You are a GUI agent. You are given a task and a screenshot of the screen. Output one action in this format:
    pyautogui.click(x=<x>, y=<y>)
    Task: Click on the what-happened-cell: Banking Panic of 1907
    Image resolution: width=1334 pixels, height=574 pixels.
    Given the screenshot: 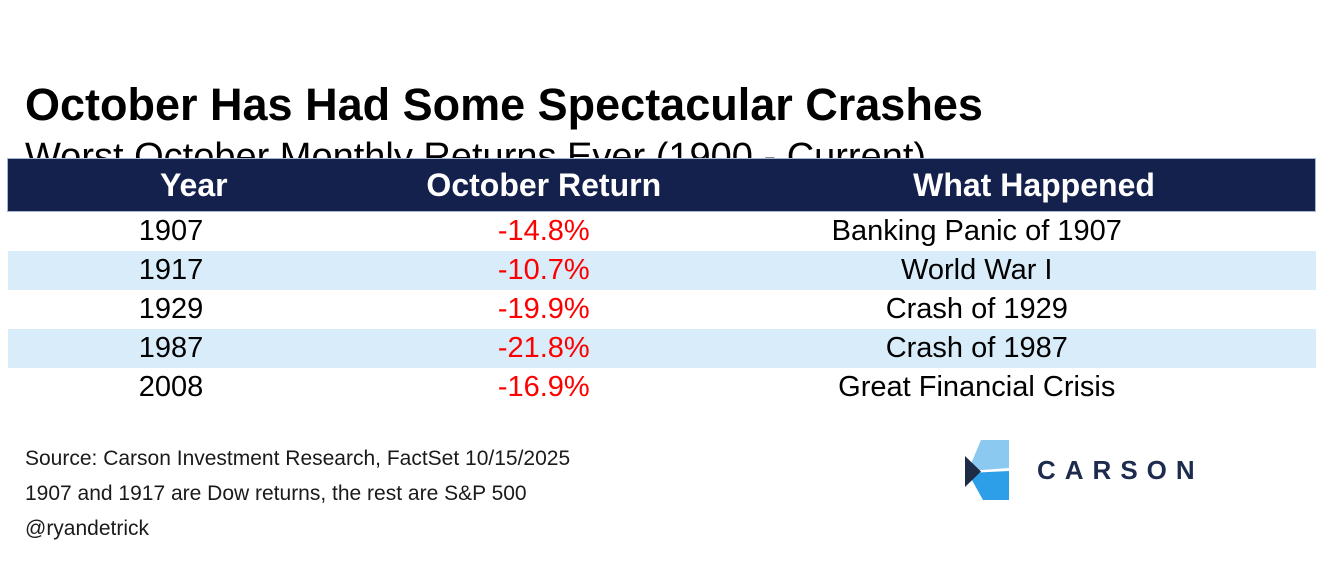 What is the action you would take?
    pyautogui.click(x=976, y=231)
    